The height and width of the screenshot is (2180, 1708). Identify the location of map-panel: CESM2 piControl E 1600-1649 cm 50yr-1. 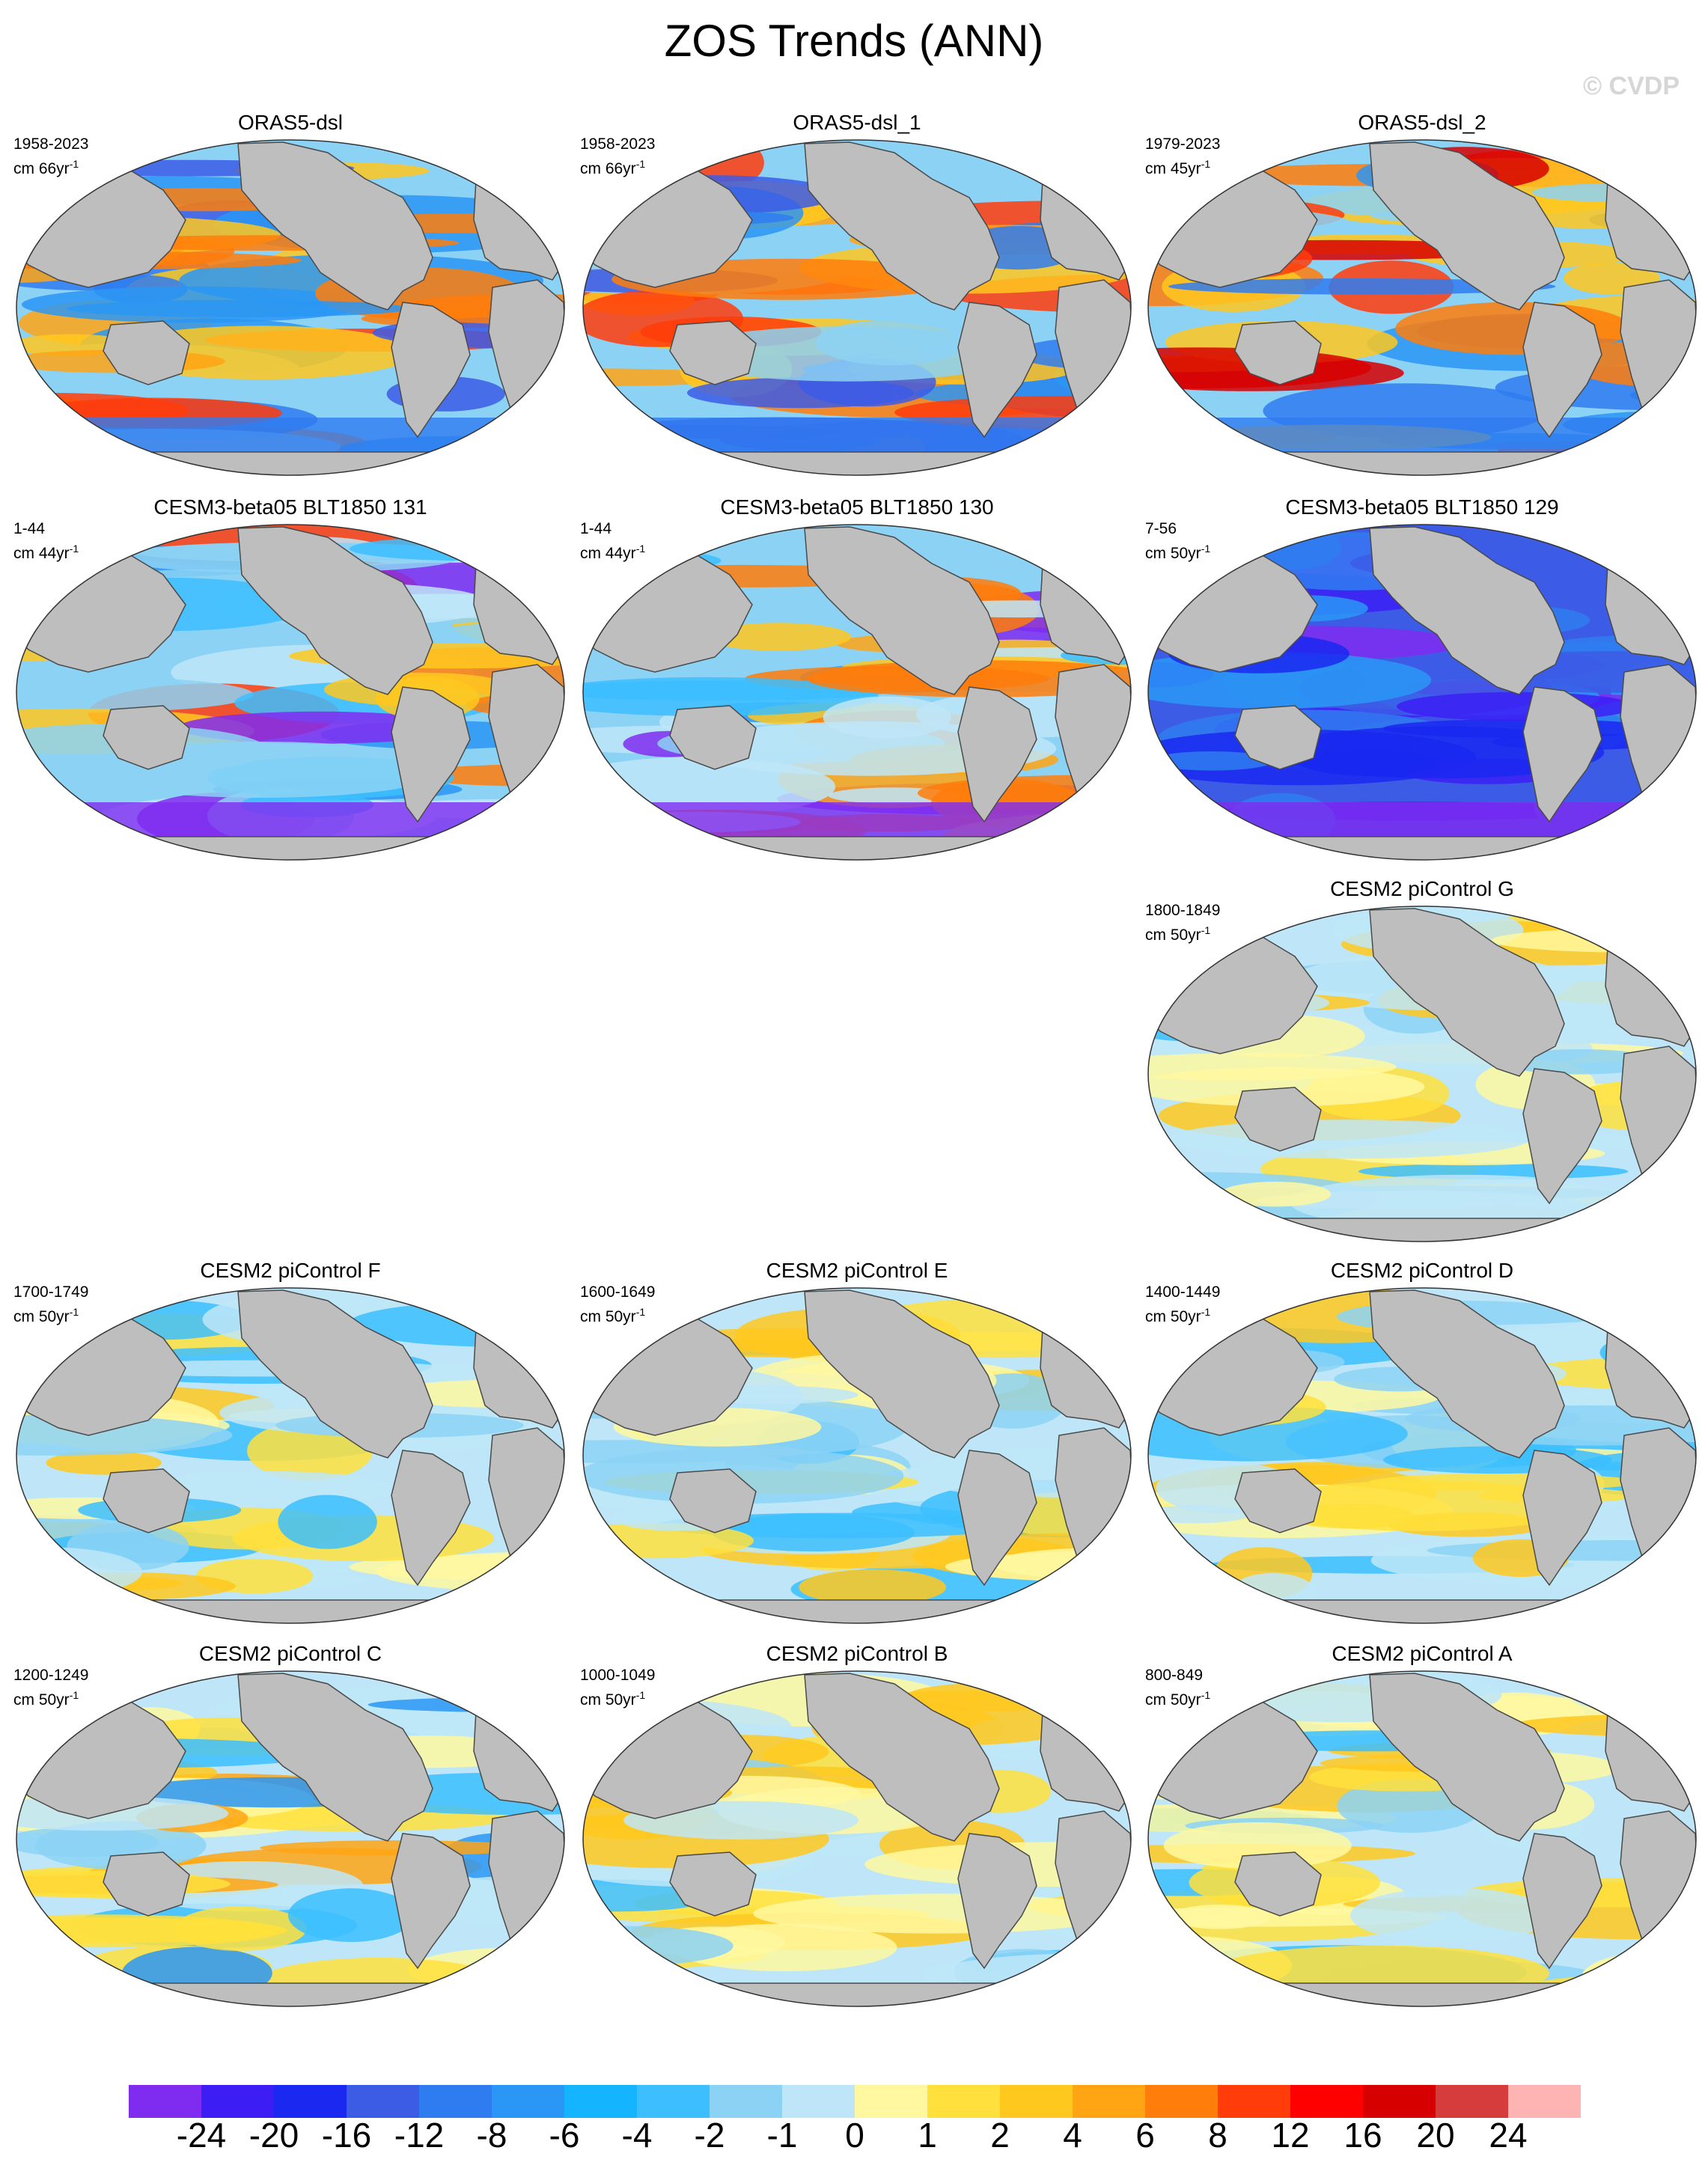
(857, 1442).